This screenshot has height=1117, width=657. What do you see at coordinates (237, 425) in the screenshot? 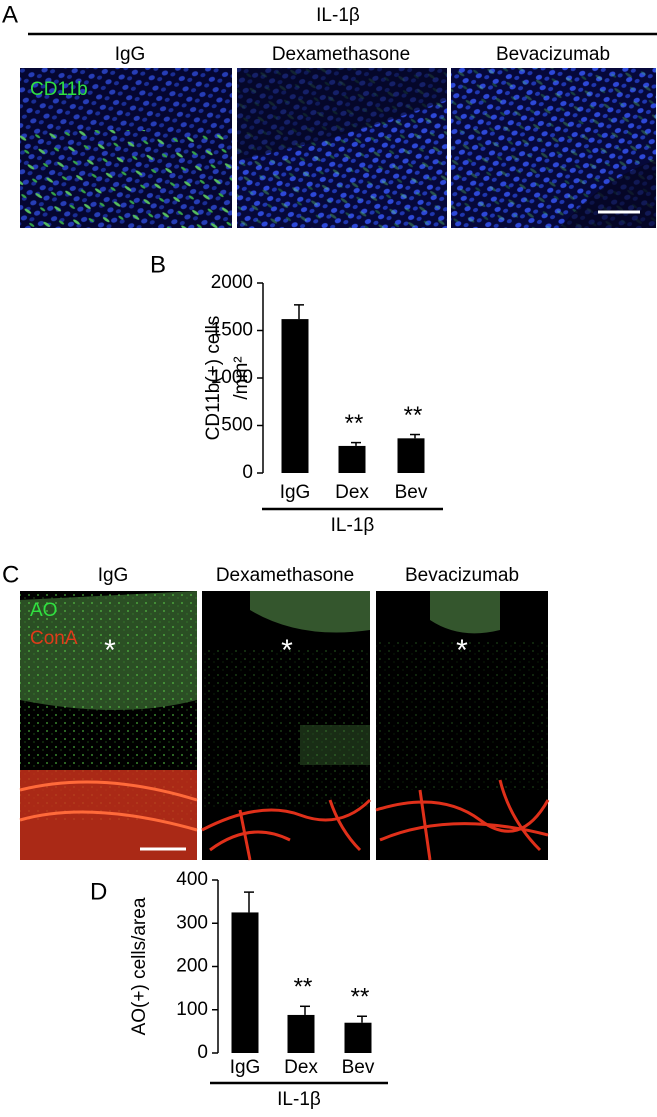
I see `y-tick-label: 500` at bounding box center [237, 425].